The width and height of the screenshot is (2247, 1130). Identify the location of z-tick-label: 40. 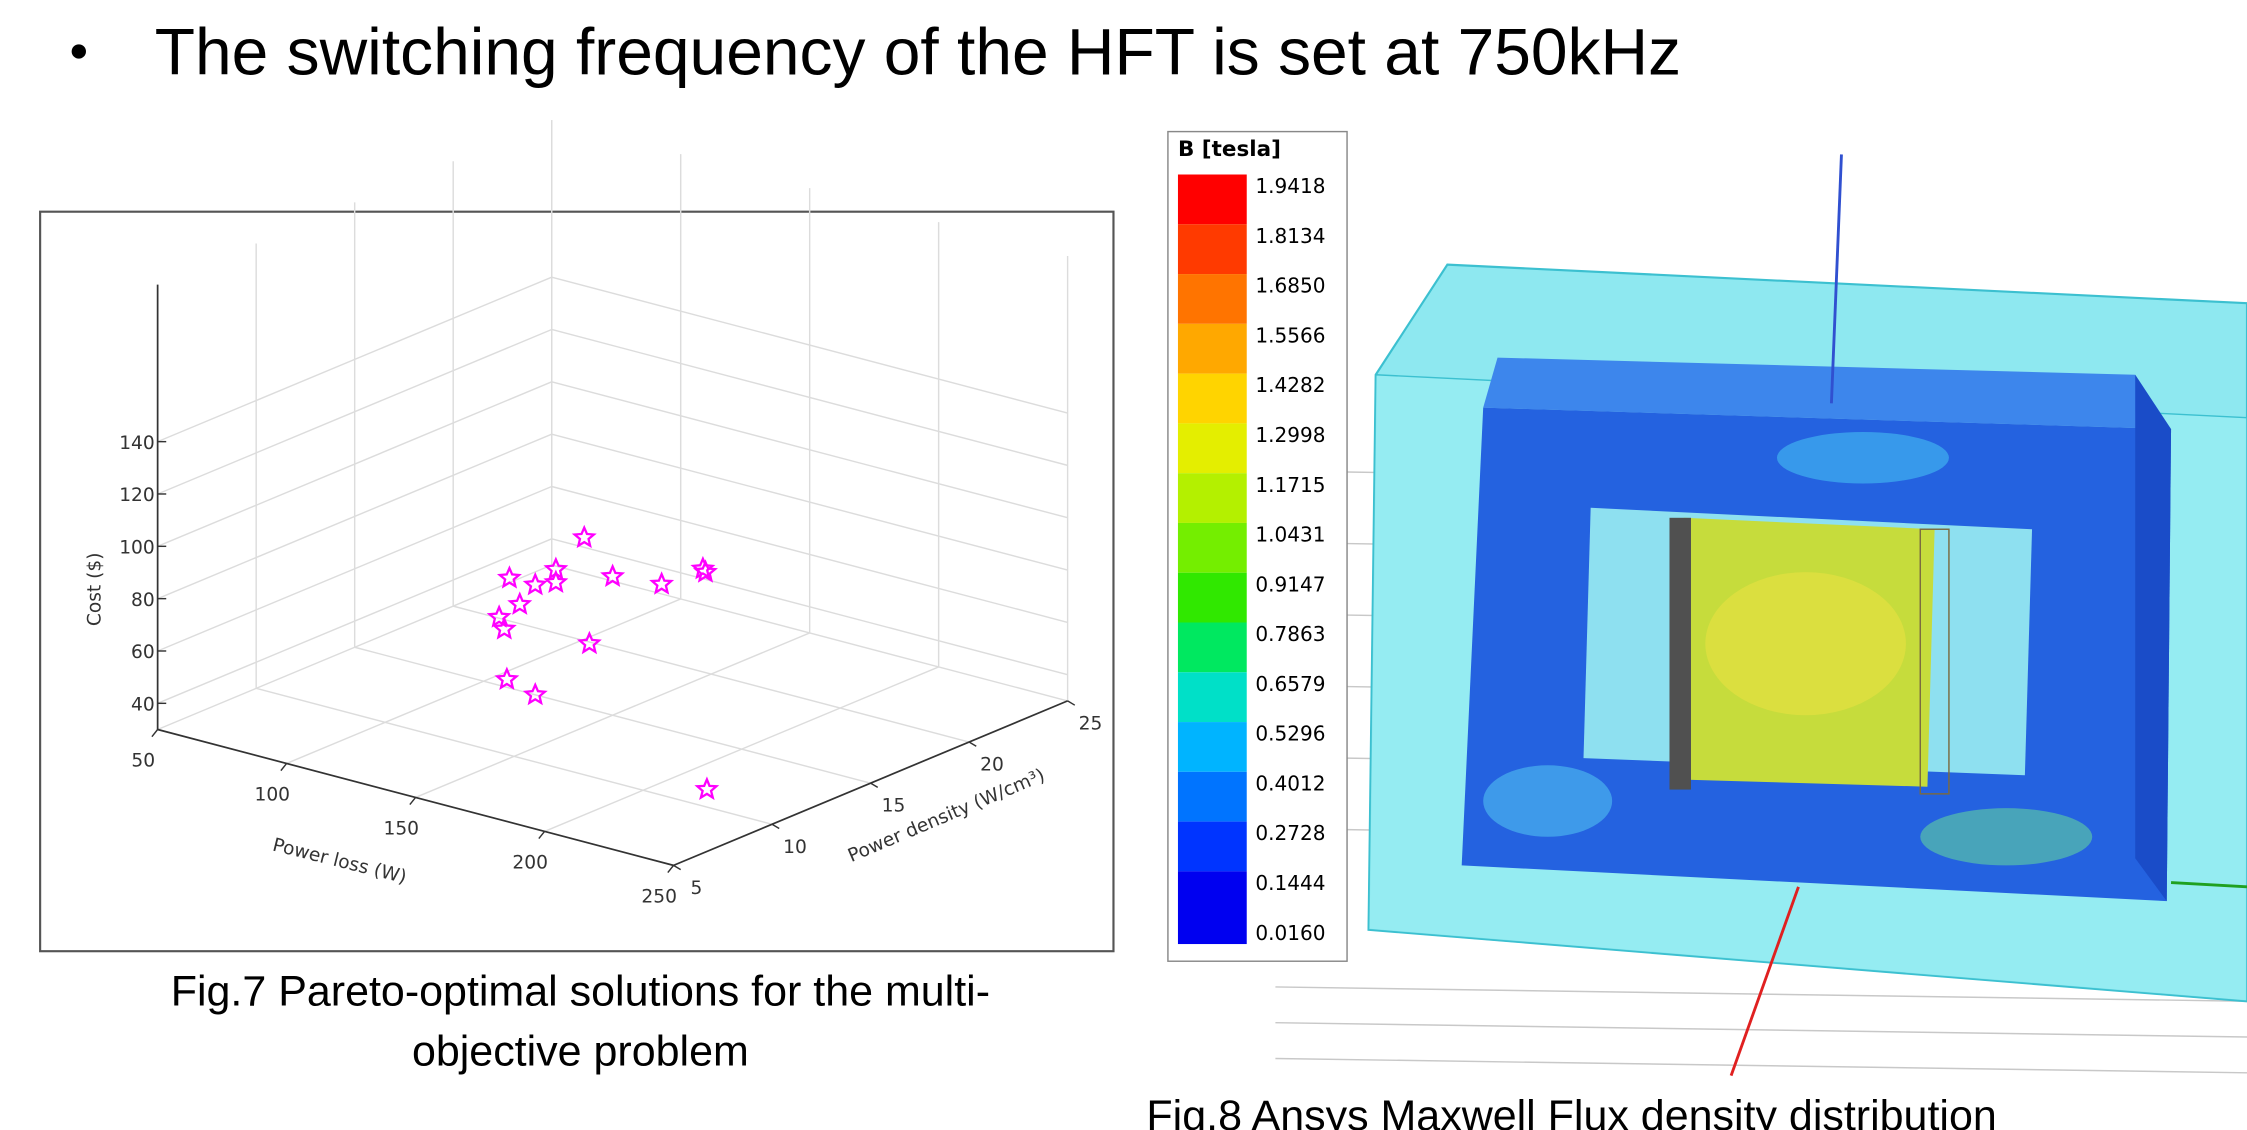
(143, 704).